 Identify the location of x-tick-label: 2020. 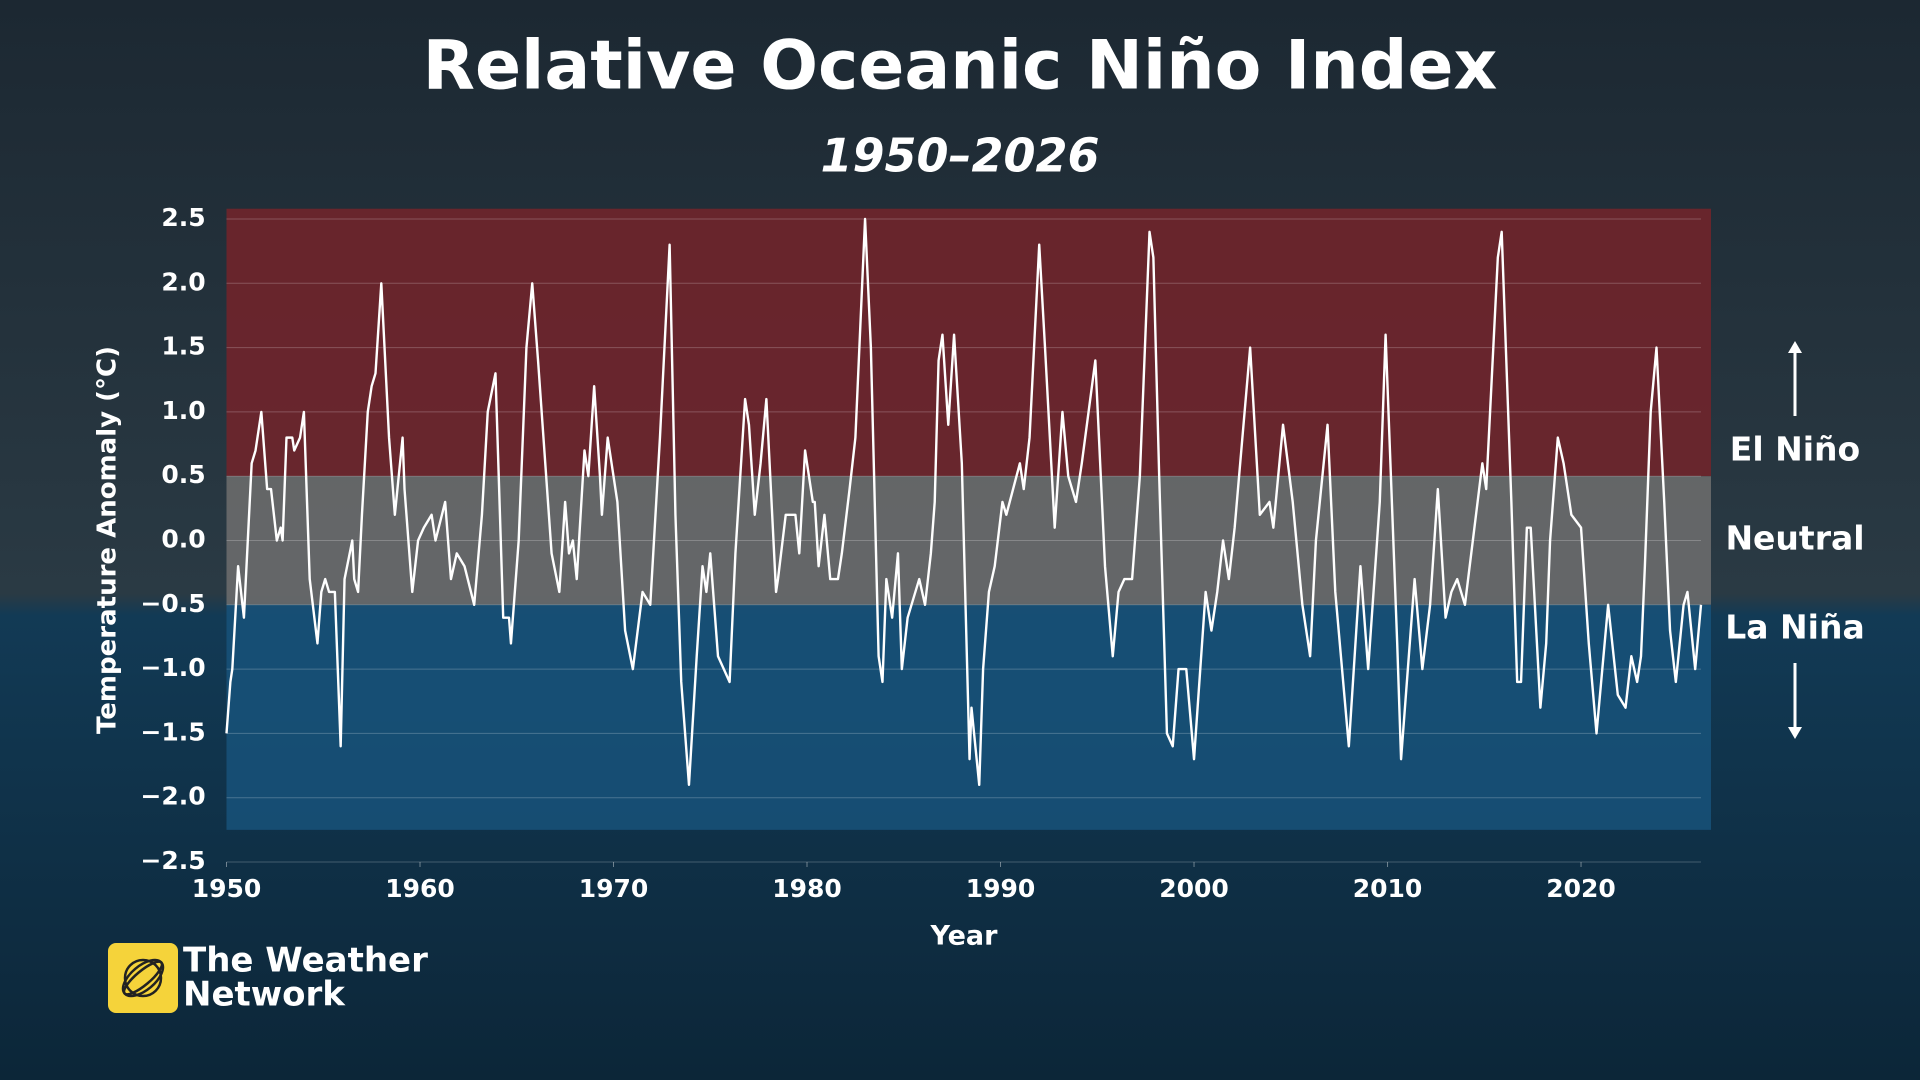
(1581, 888).